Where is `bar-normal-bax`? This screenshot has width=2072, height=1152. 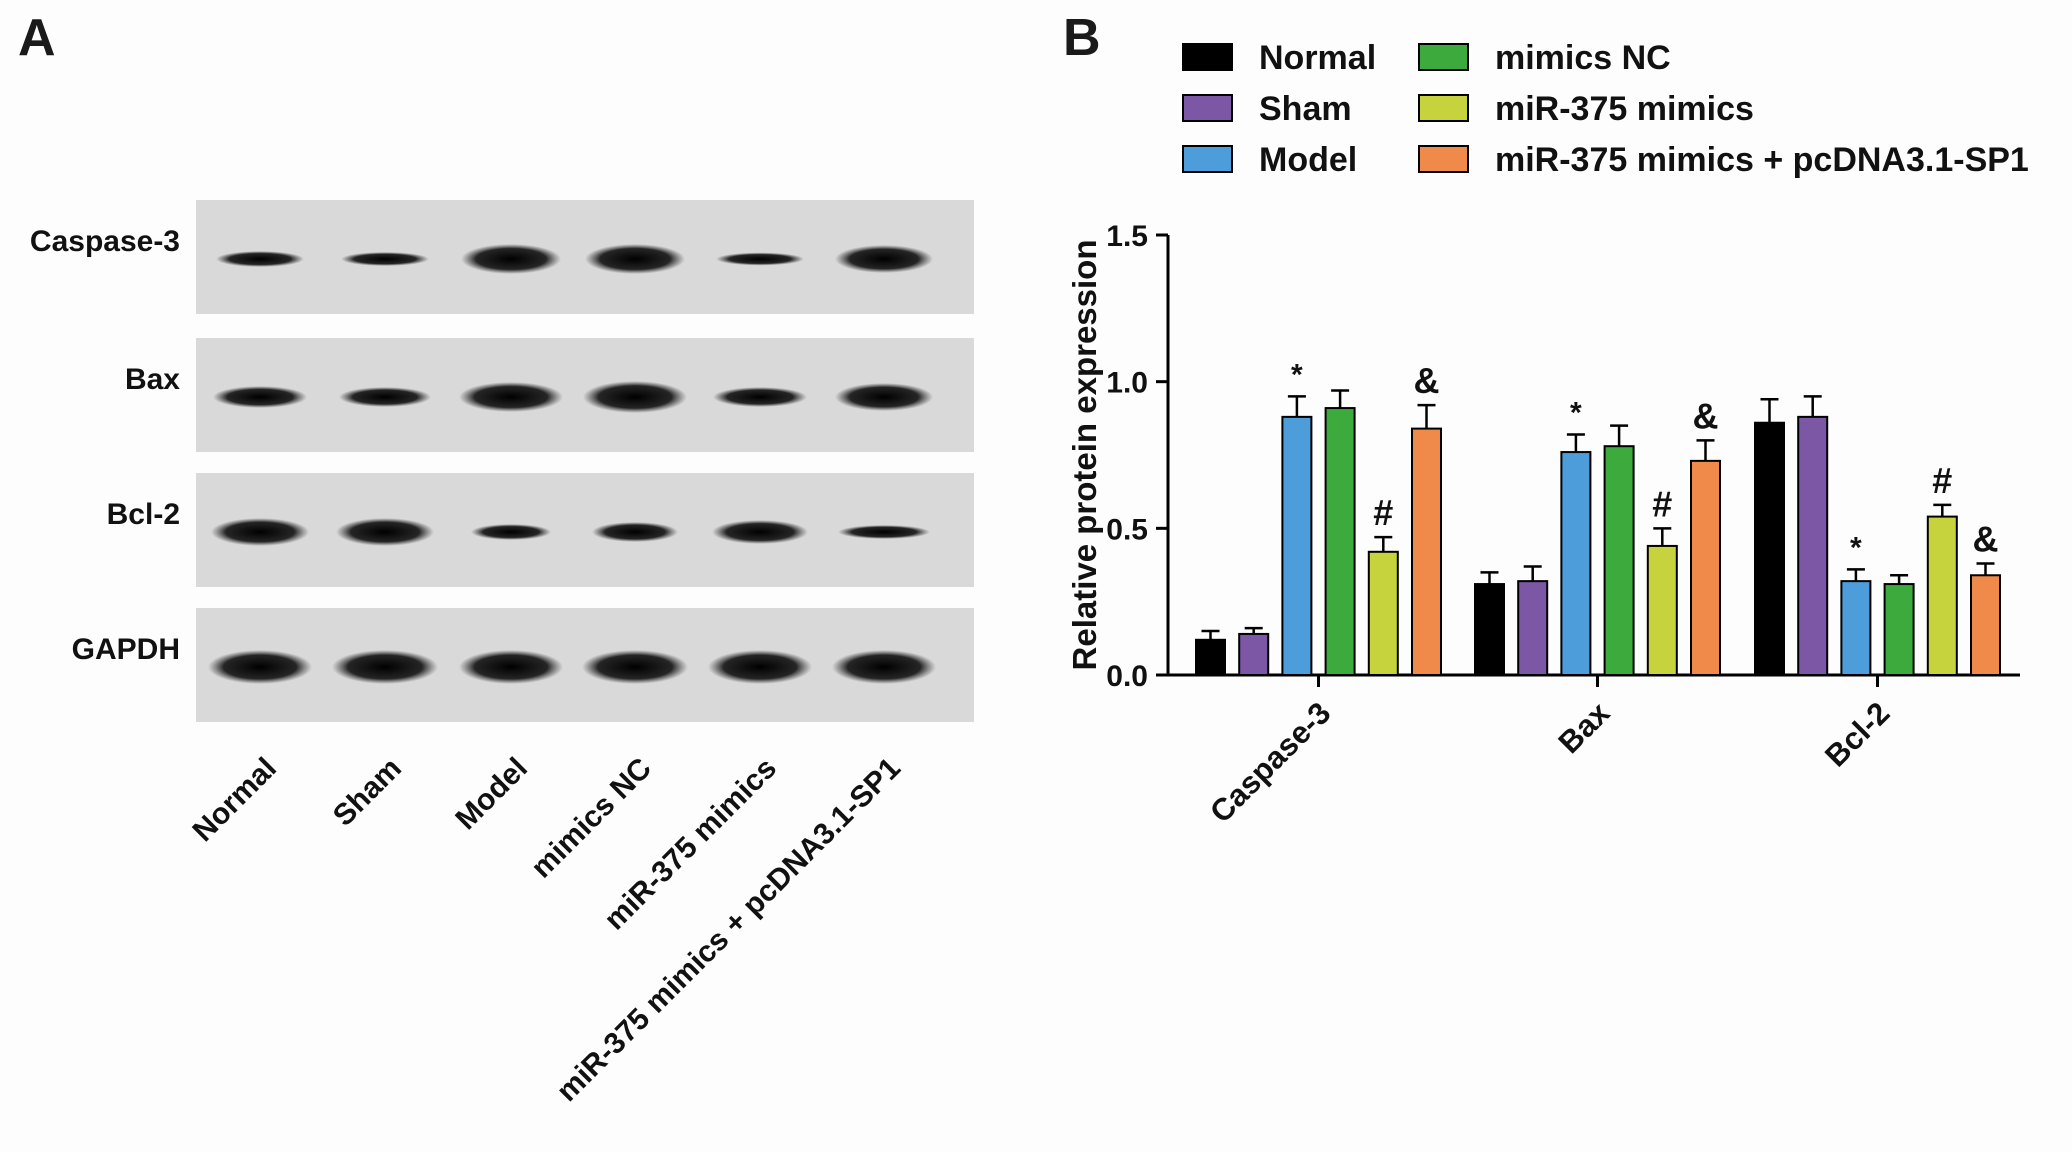
bar-normal-bax is located at coordinates (1489, 629).